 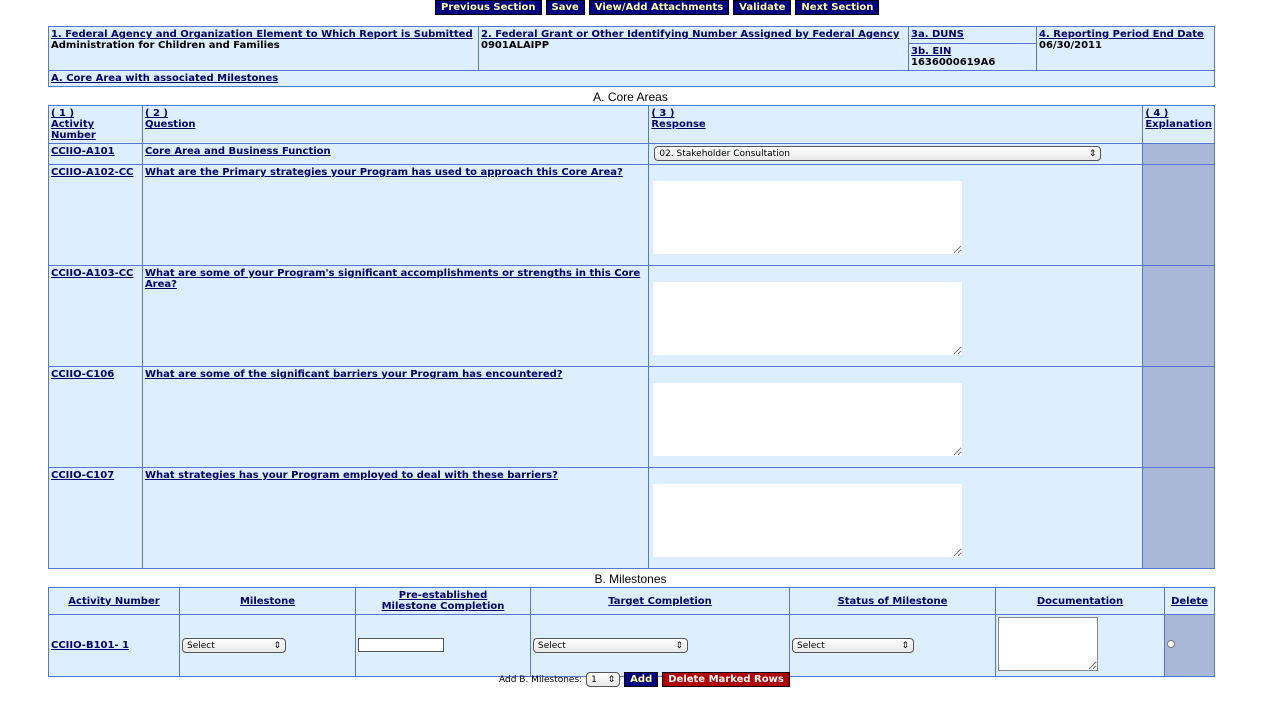 I want to click on col-milestone: Milestone, so click(x=267, y=601).